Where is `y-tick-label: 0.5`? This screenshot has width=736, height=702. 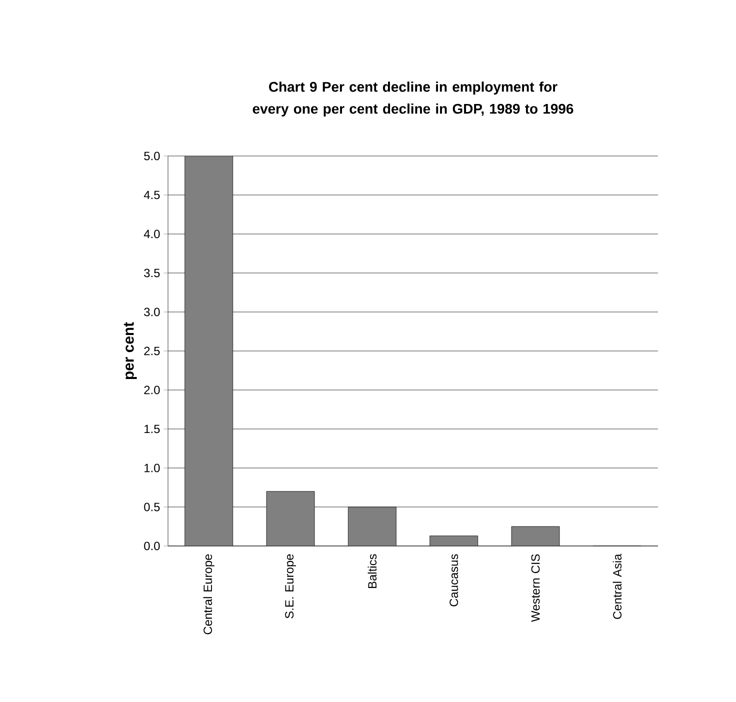 y-tick-label: 0.5 is located at coordinates (152, 507).